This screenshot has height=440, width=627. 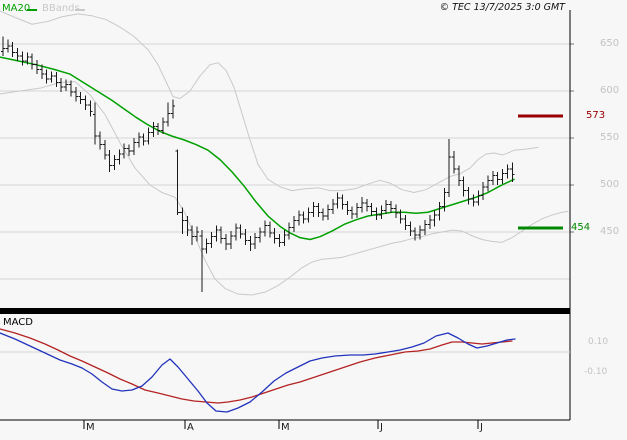 I want to click on price-tick-label: 550, so click(x=610, y=137).